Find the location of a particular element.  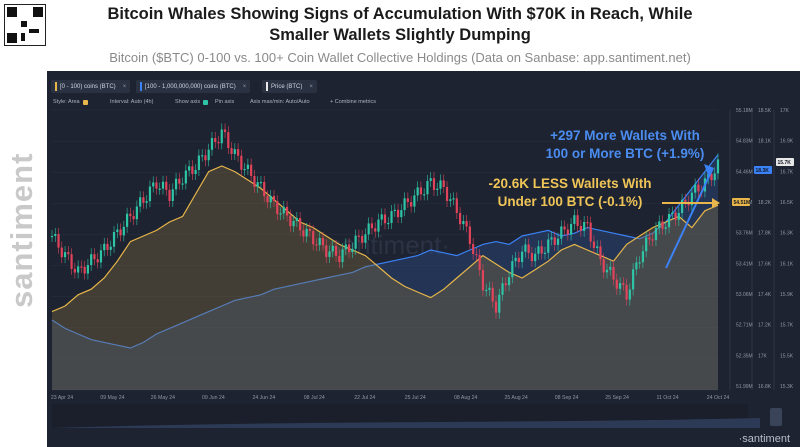

legend-item-price: Price (BTC) × is located at coordinates (289, 86).